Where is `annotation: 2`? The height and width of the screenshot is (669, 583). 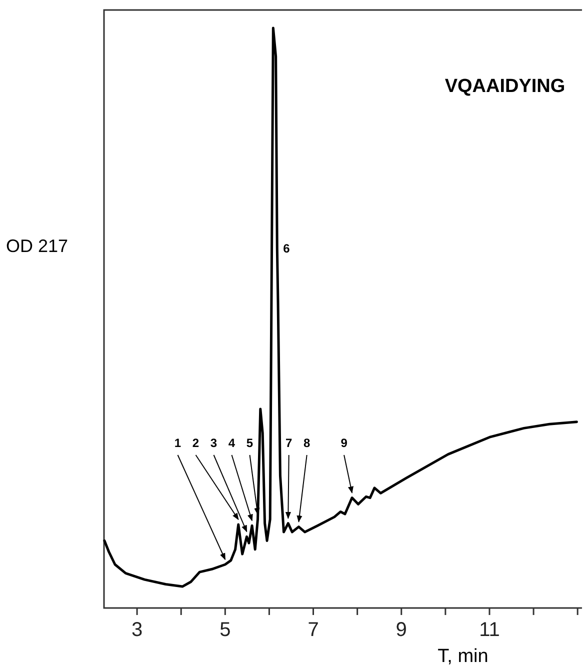 annotation: 2 is located at coordinates (196, 443).